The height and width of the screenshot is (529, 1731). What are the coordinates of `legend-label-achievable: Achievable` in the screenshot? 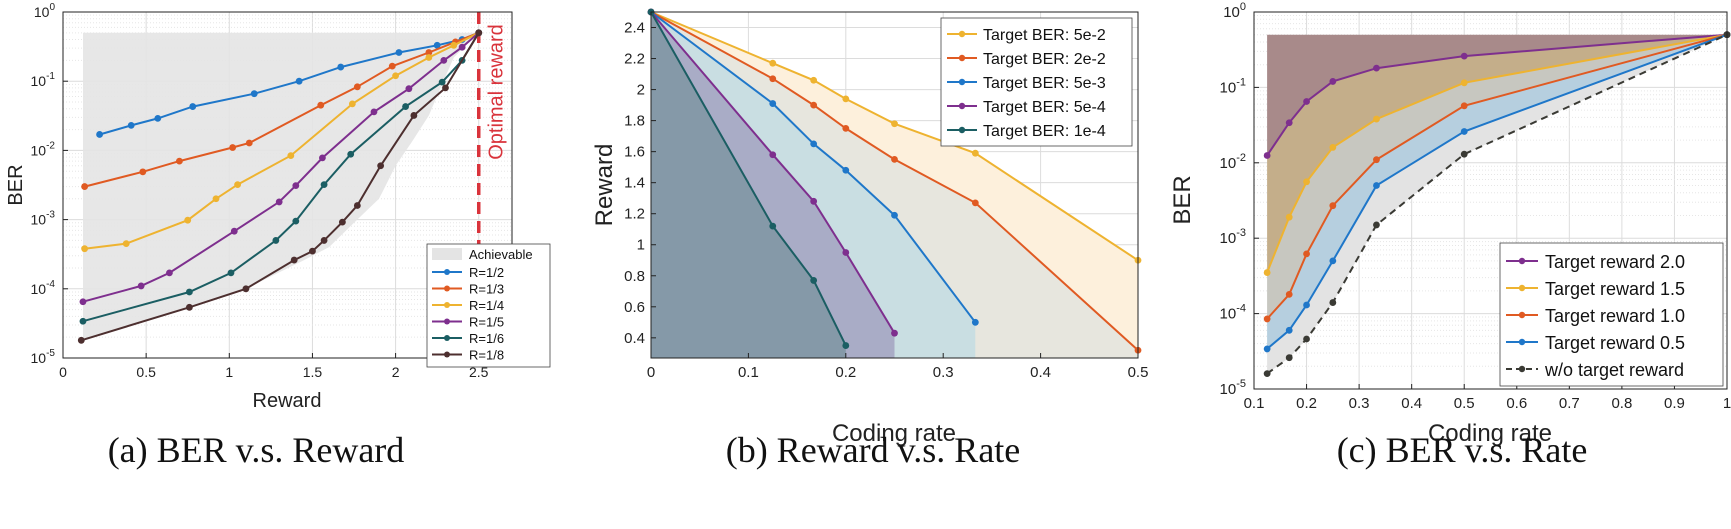 It's located at (501, 254).